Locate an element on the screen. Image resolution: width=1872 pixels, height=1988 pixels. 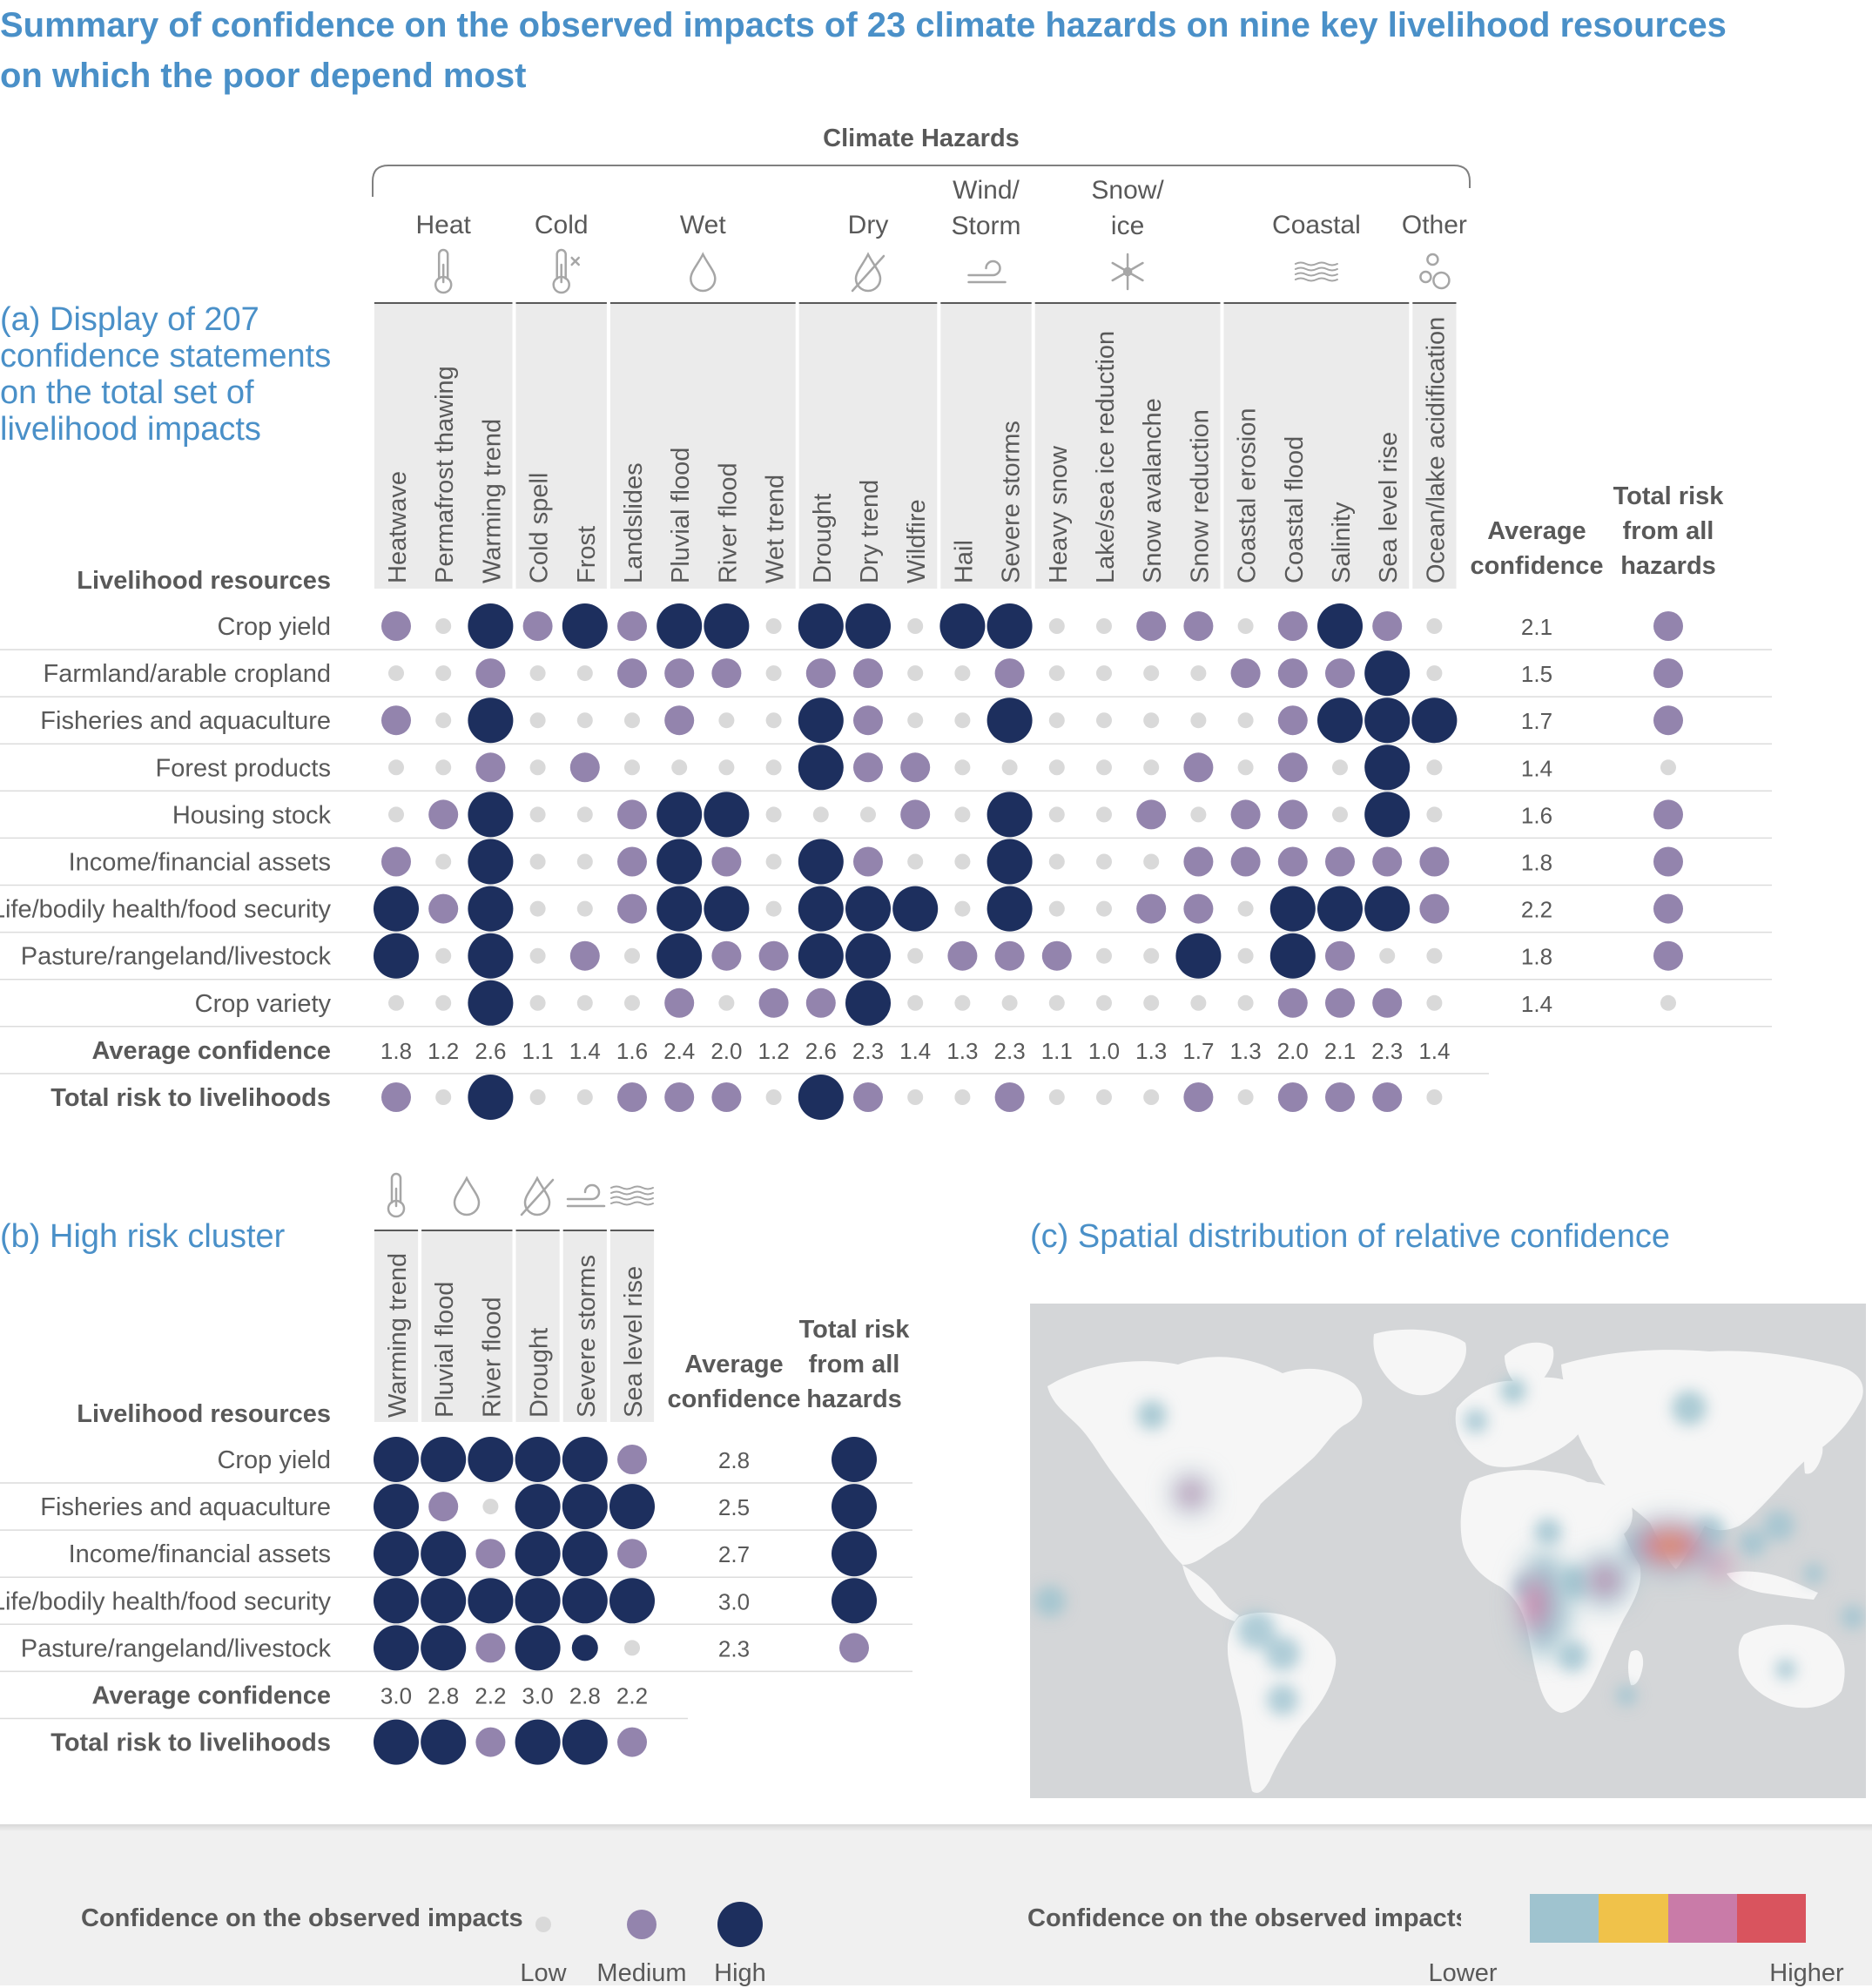
resource-average-value: 1.5 is located at coordinates (1536, 674).